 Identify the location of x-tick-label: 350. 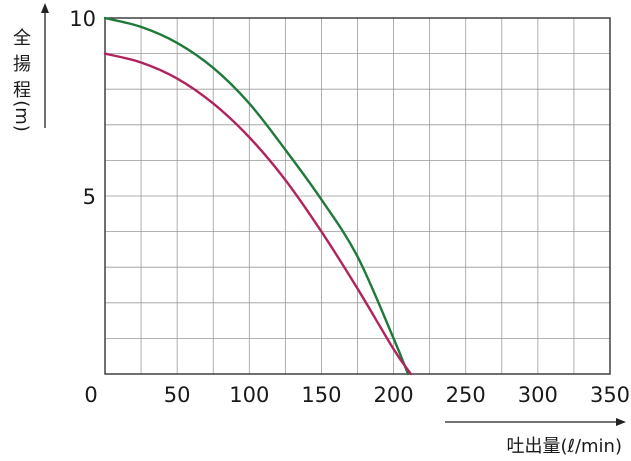
(610, 395).